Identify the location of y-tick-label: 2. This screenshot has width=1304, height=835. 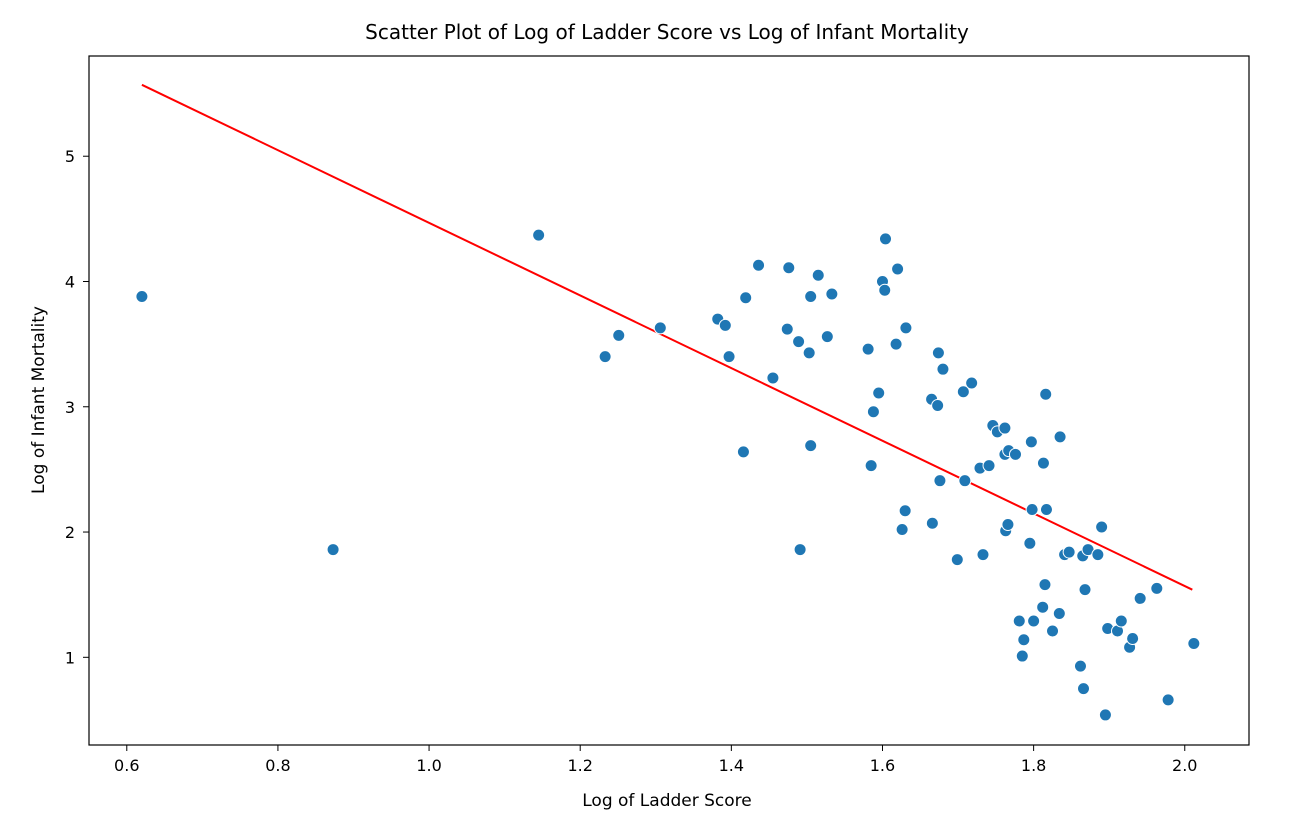
(70, 532).